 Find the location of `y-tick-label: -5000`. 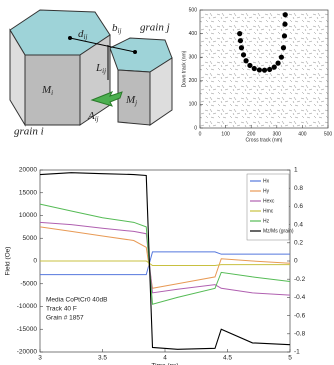

y-tick-label: -5000 is located at coordinates (28, 283).